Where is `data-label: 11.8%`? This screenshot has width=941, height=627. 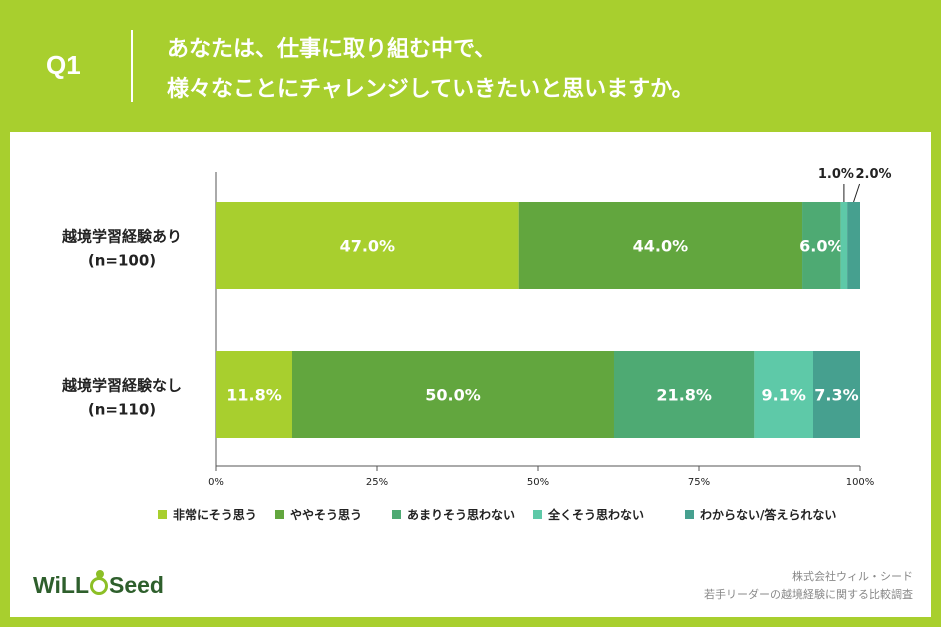 data-label: 11.8% is located at coordinates (254, 395).